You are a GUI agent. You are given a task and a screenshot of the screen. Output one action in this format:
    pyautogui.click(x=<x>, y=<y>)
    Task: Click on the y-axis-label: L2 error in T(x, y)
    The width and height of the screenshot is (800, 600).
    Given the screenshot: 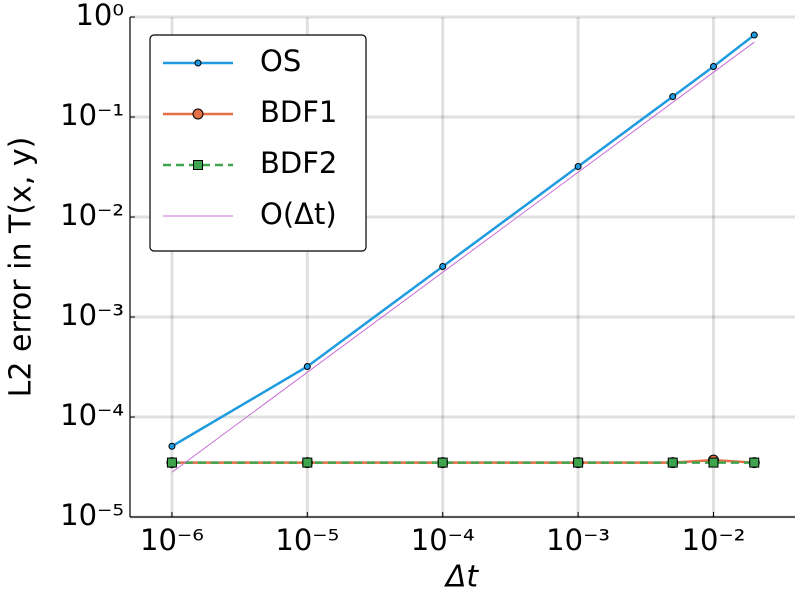 What is the action you would take?
    pyautogui.click(x=21, y=267)
    